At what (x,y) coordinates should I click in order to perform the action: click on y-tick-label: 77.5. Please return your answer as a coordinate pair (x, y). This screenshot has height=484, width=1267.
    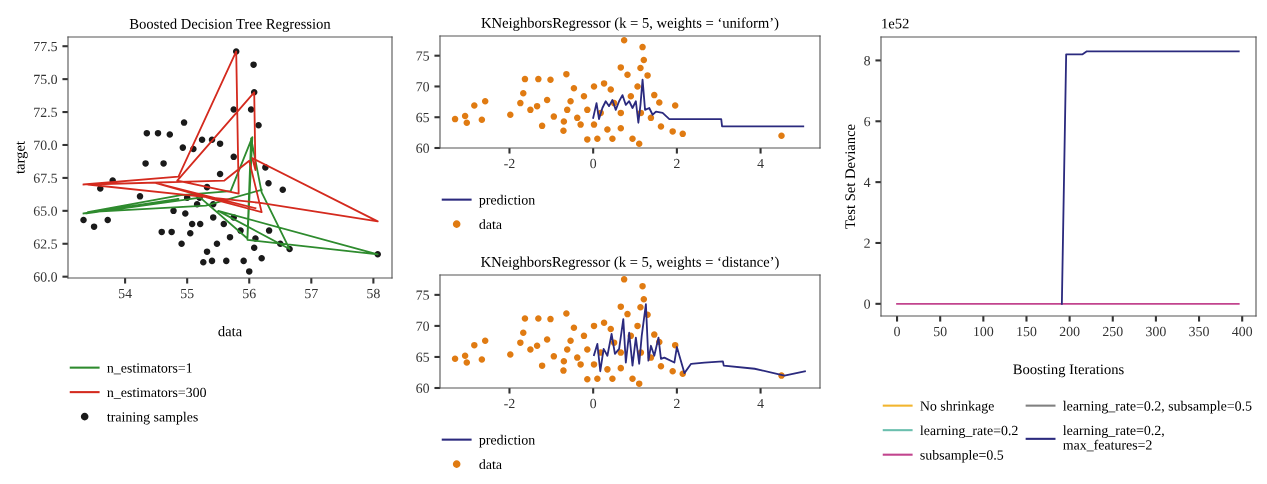
    Looking at the image, I should click on (46, 46).